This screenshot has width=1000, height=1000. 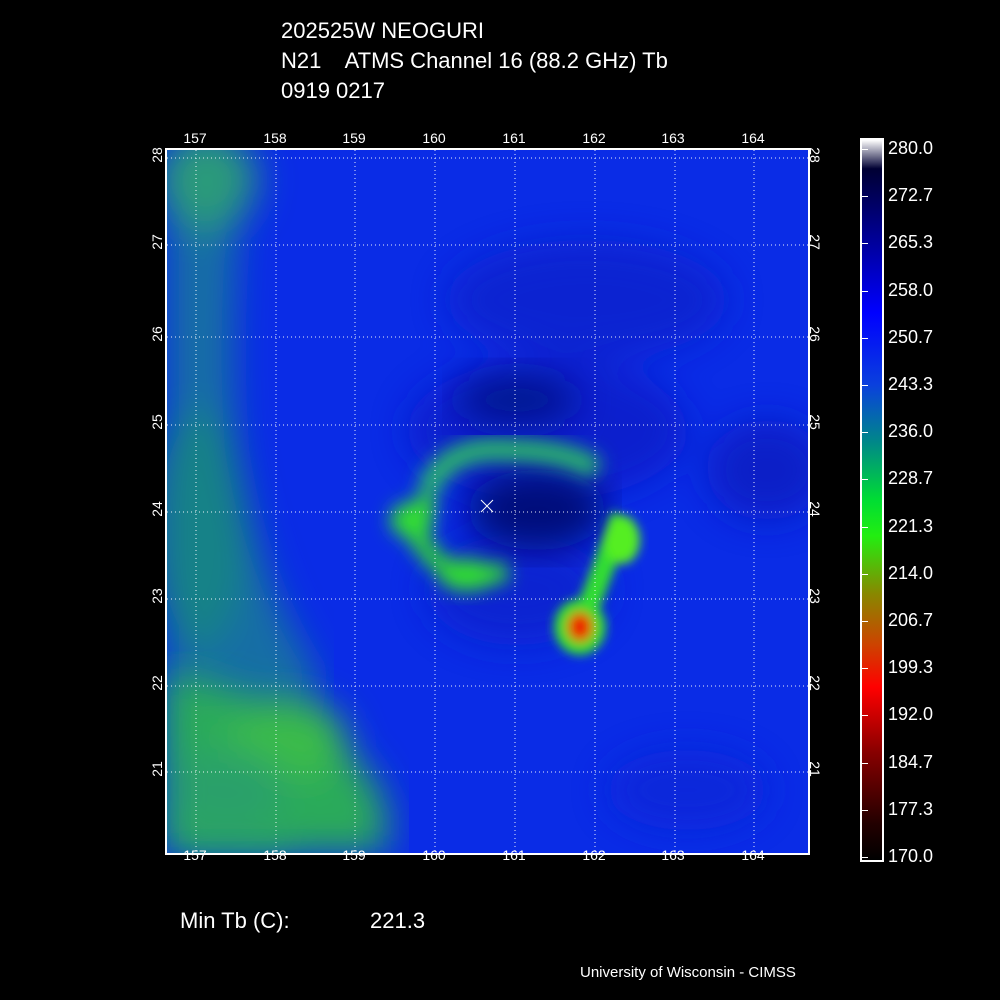 What do you see at coordinates (397, 921) in the screenshot?
I see `min-tb-value: 221.3` at bounding box center [397, 921].